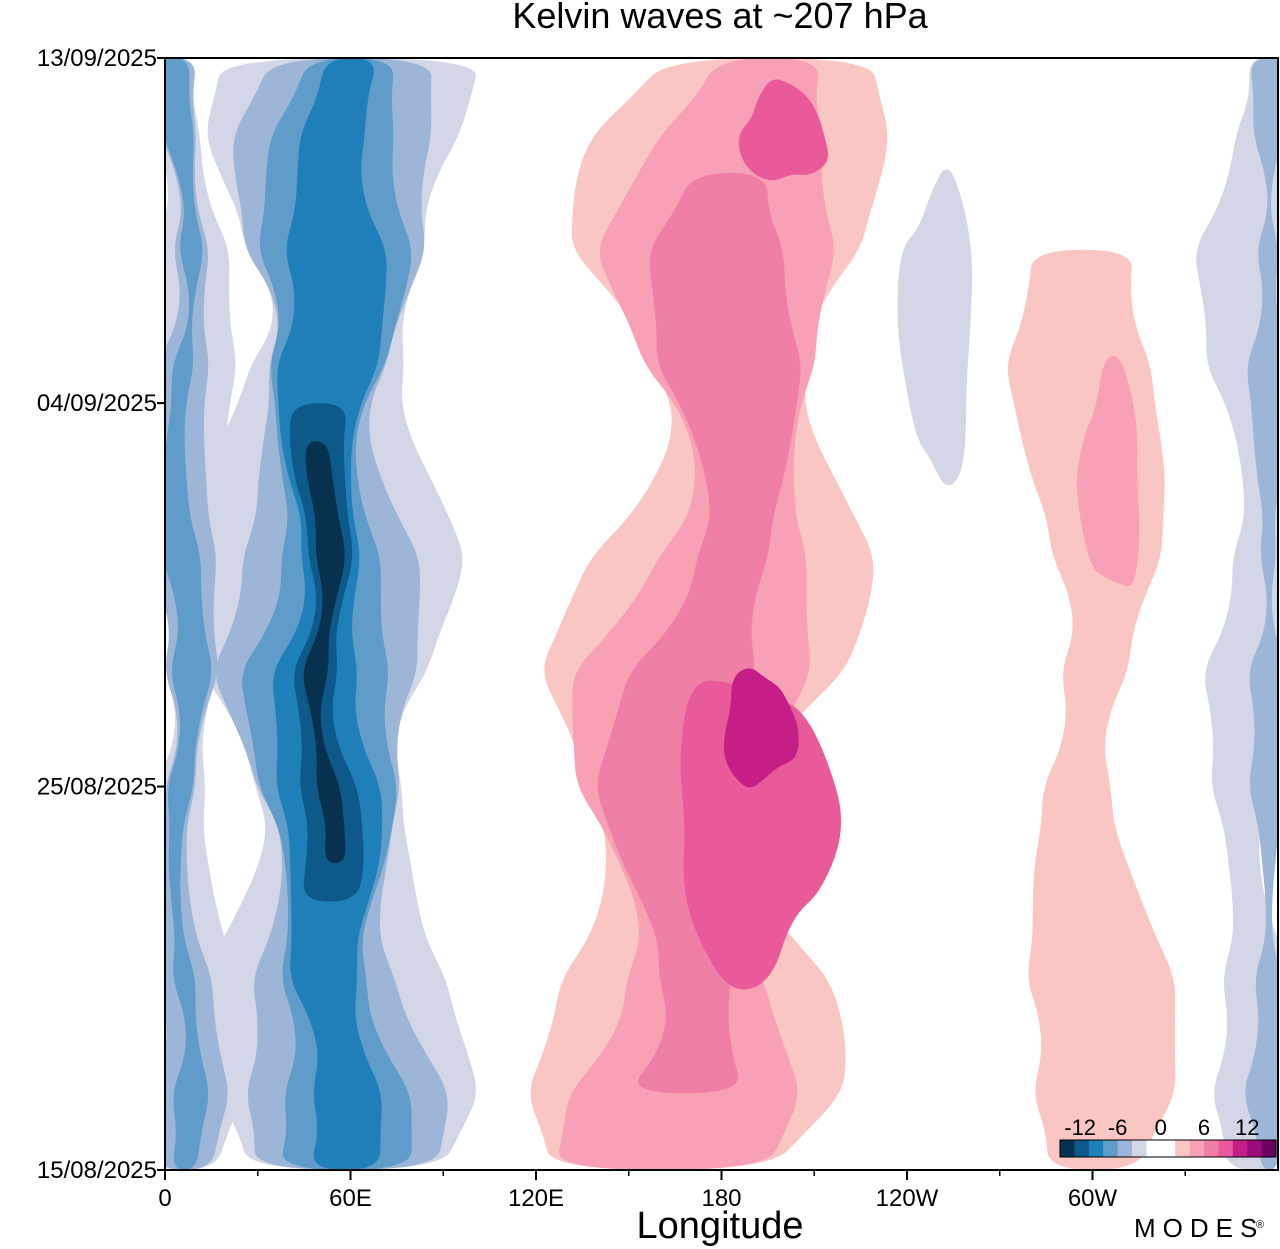 This screenshot has width=1280, height=1249. I want to click on mid-negative-patch, so click(935, 327).